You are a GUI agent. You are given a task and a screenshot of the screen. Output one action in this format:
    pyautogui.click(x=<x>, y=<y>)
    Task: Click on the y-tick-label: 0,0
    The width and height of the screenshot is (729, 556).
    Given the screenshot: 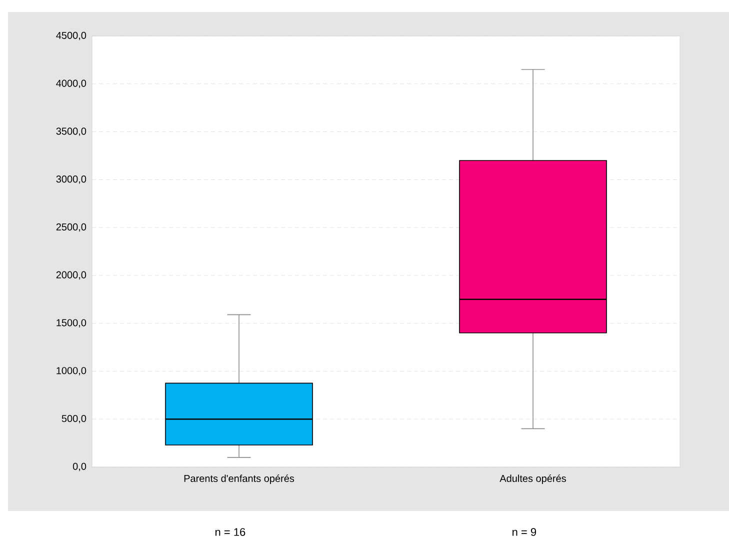 What is the action you would take?
    pyautogui.click(x=79, y=467)
    